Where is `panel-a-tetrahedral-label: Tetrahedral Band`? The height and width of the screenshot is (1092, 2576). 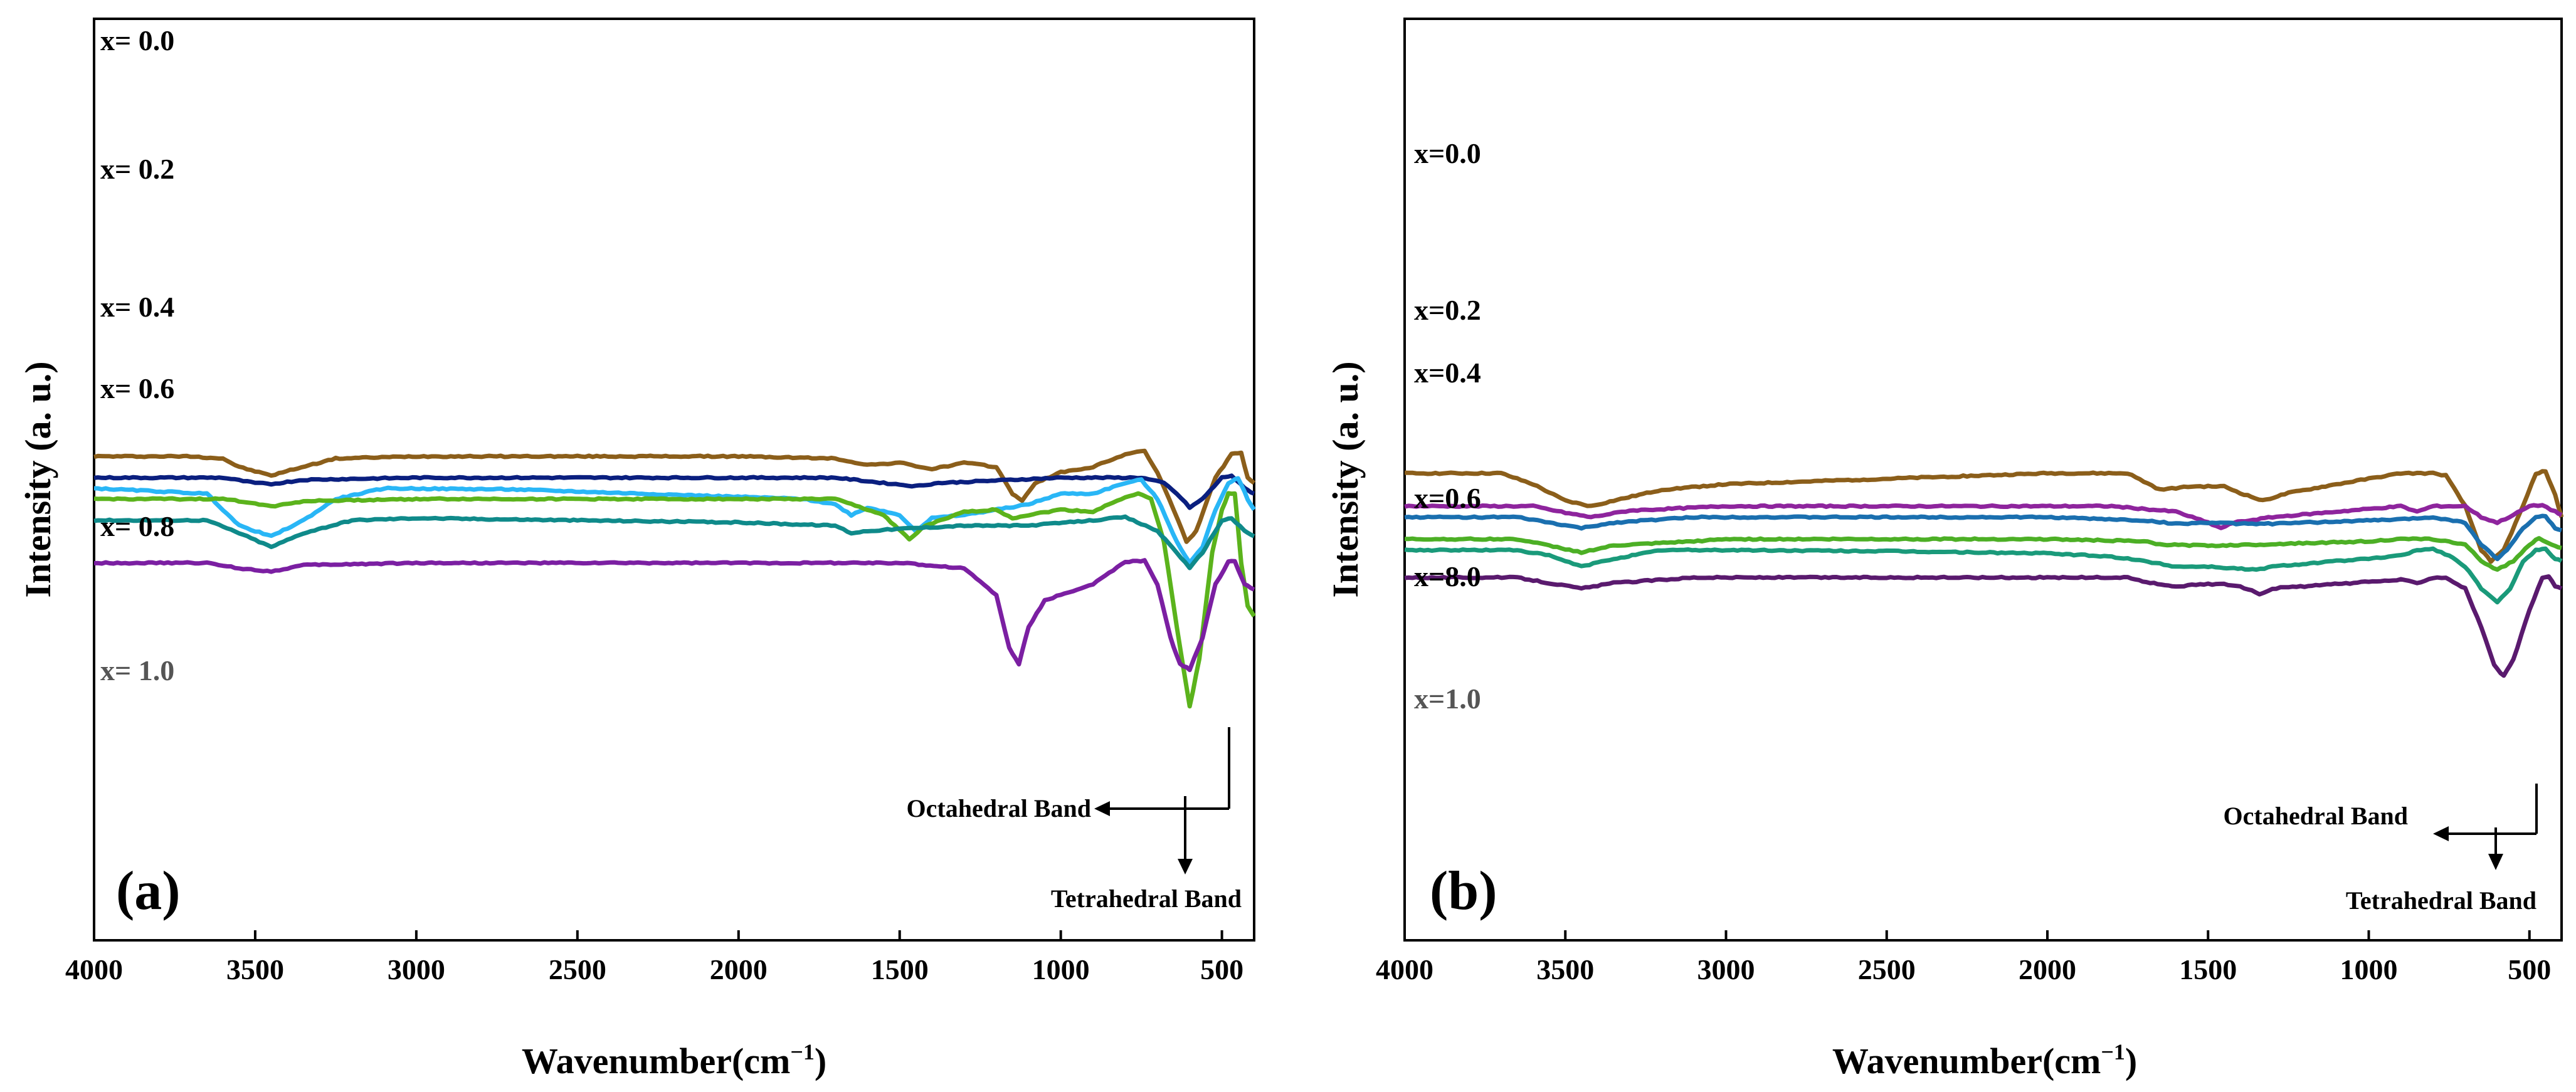
panel-a-tetrahedral-label: Tetrahedral Band is located at coordinates (1146, 899).